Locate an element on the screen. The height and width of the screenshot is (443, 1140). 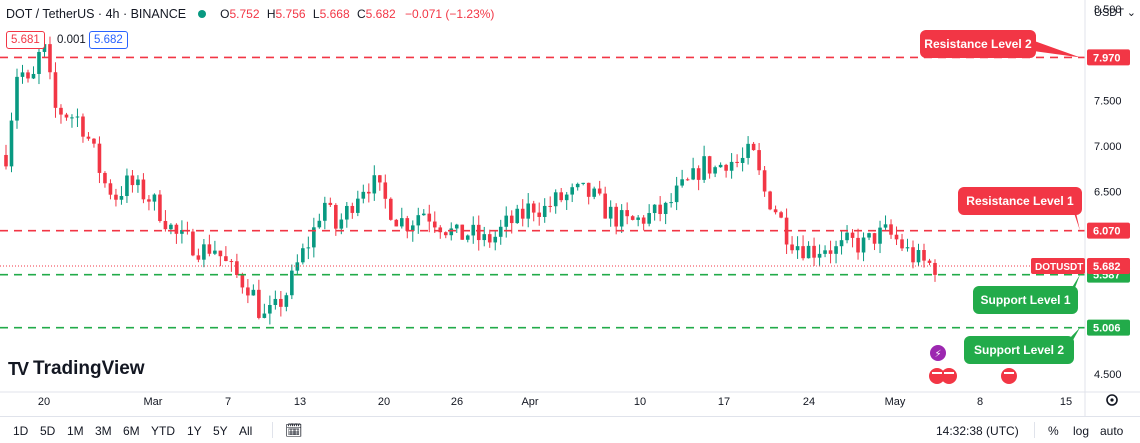
level-resistance-tag-label: 7.970 is located at coordinates (1107, 58).